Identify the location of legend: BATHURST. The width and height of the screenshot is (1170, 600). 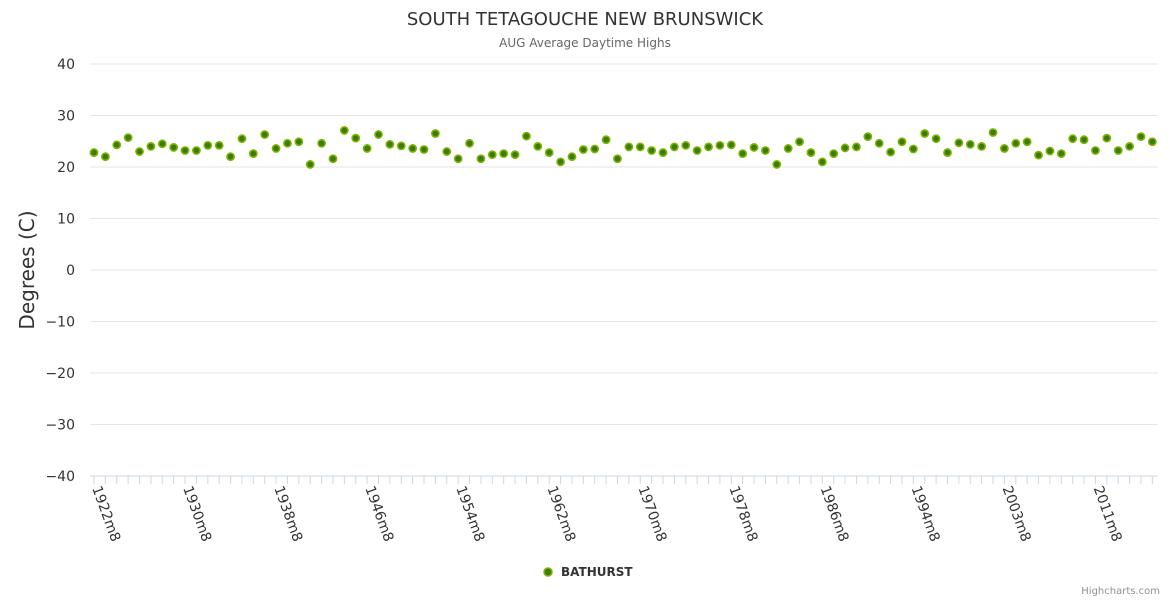
(588, 572).